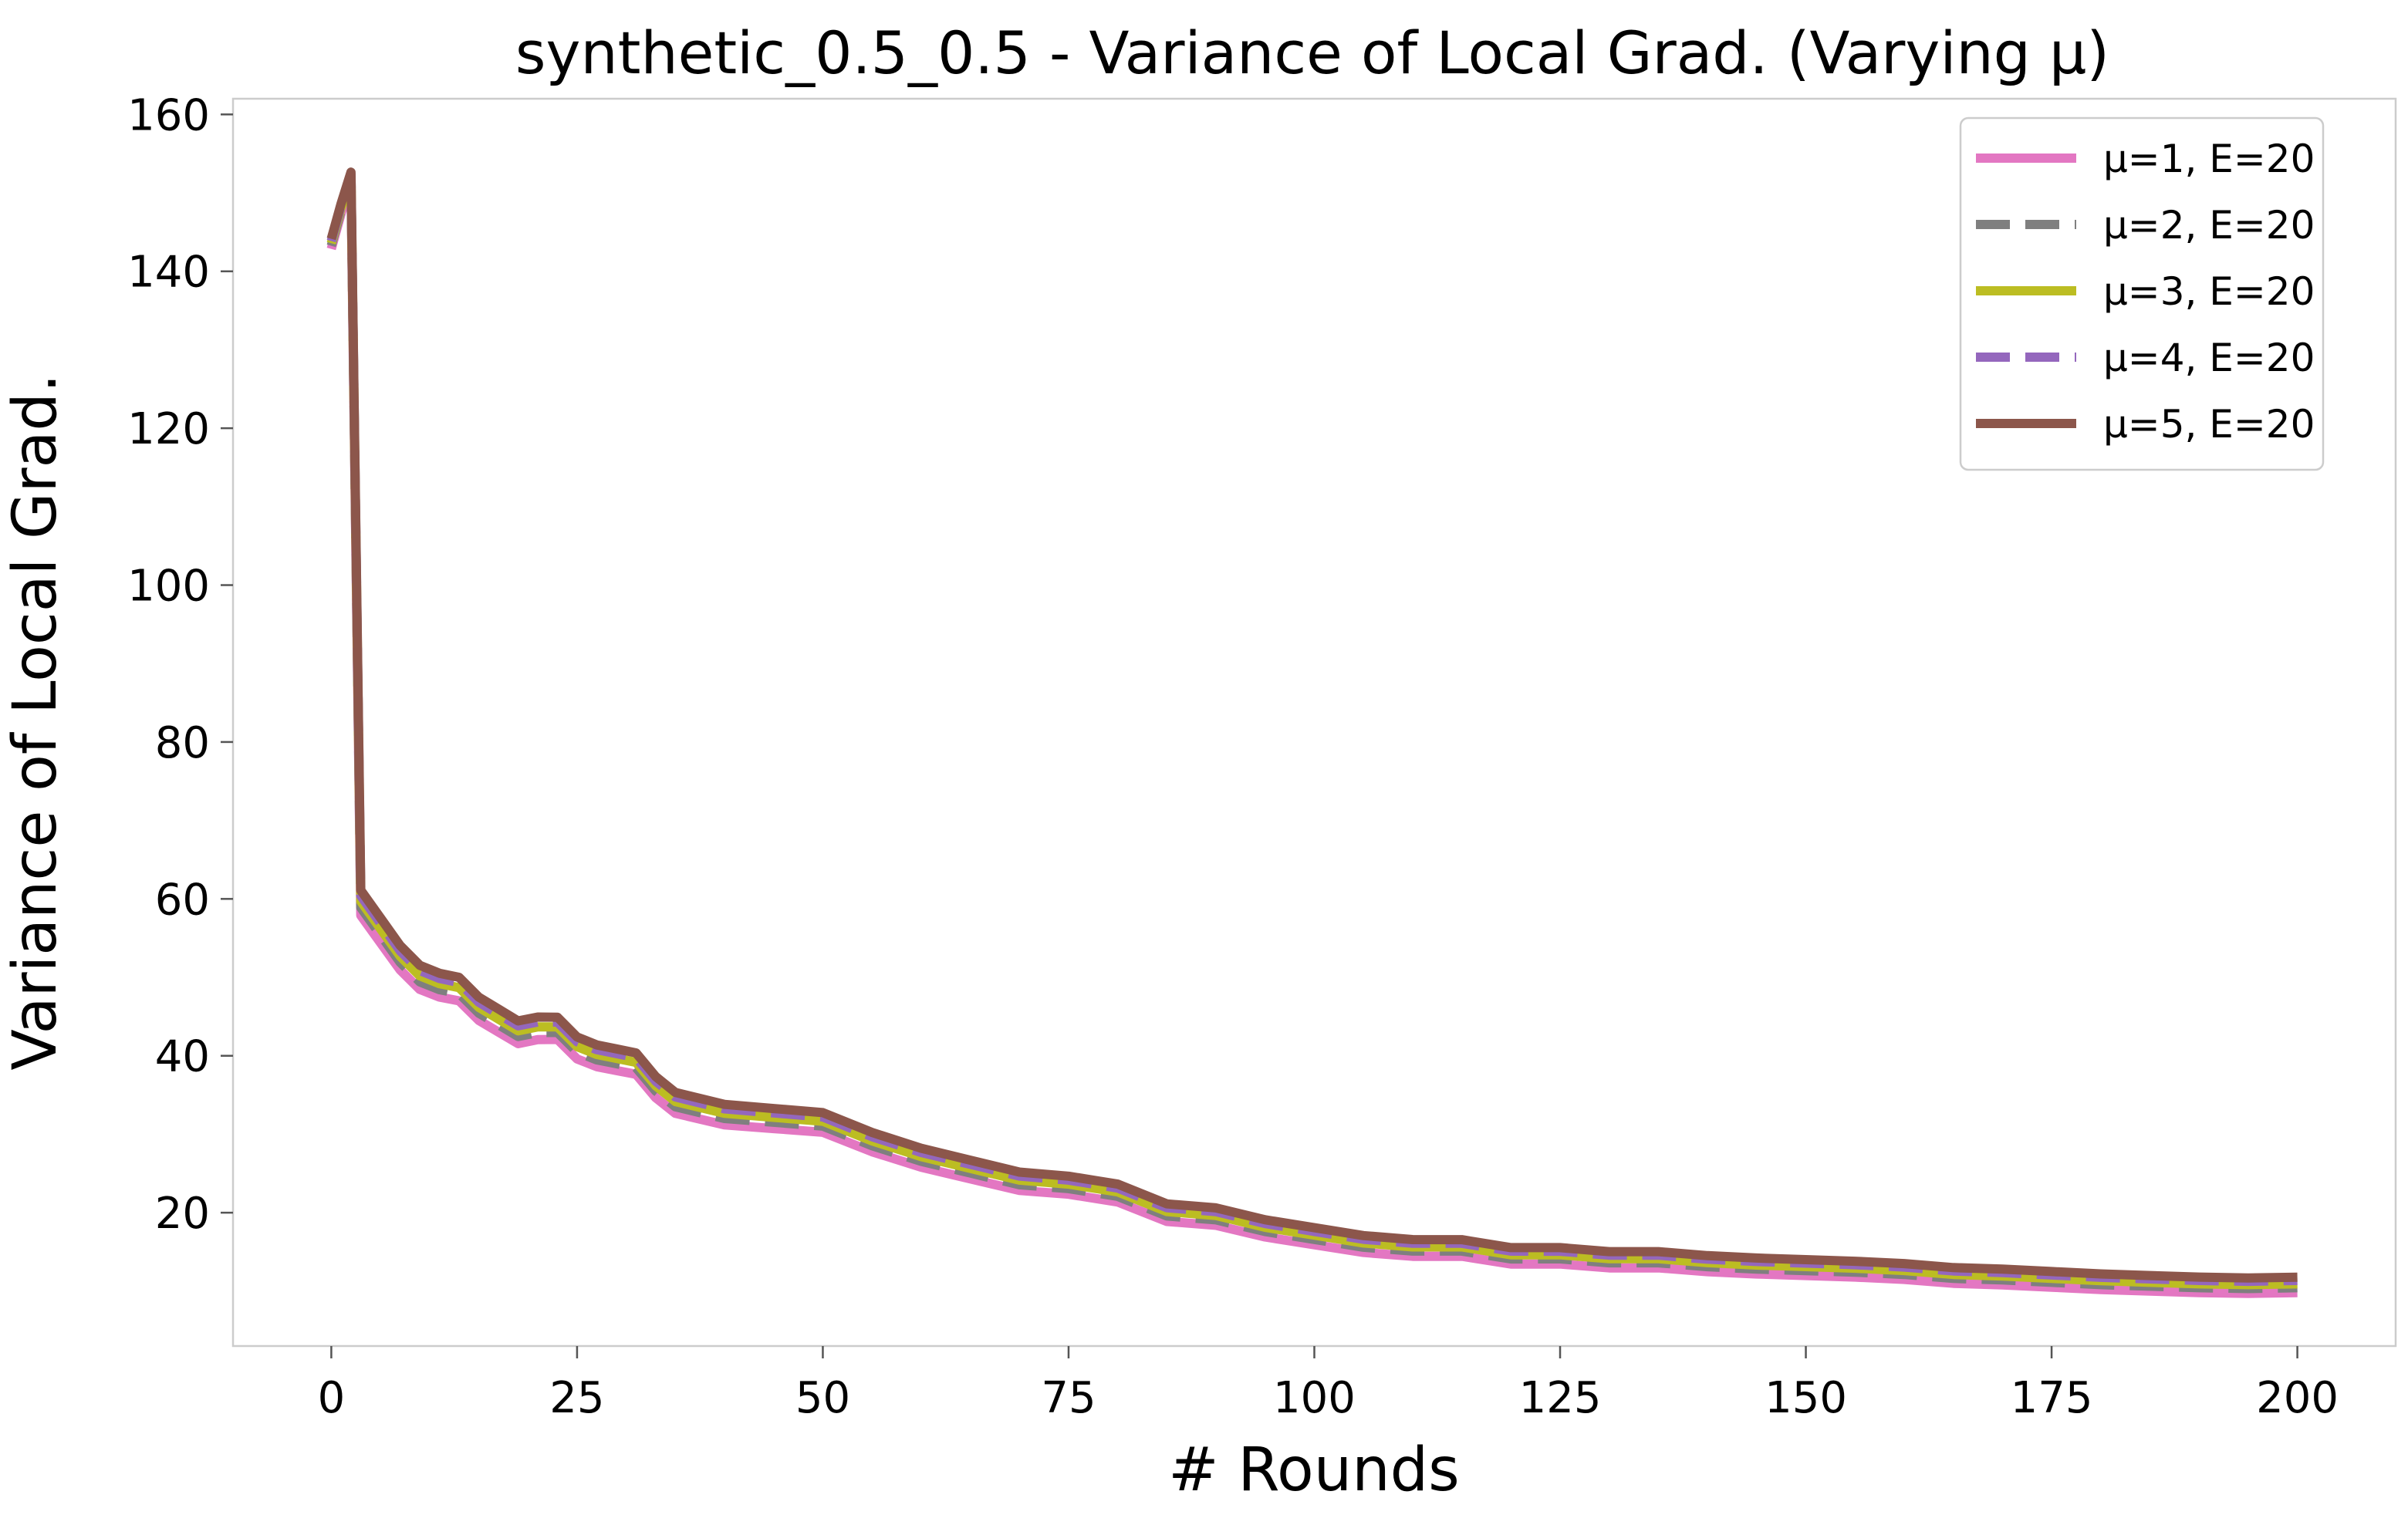 The width and height of the screenshot is (2408, 1525). I want to click on x-axis-label: # Rounds, so click(1314, 1470).